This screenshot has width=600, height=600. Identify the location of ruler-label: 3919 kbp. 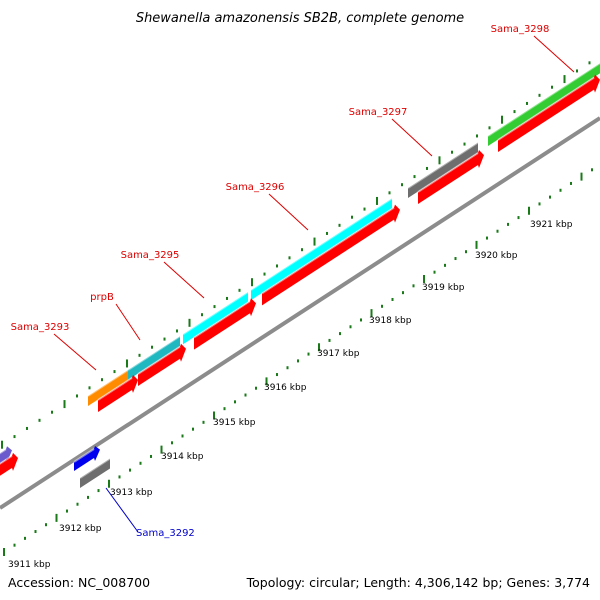
(443, 288).